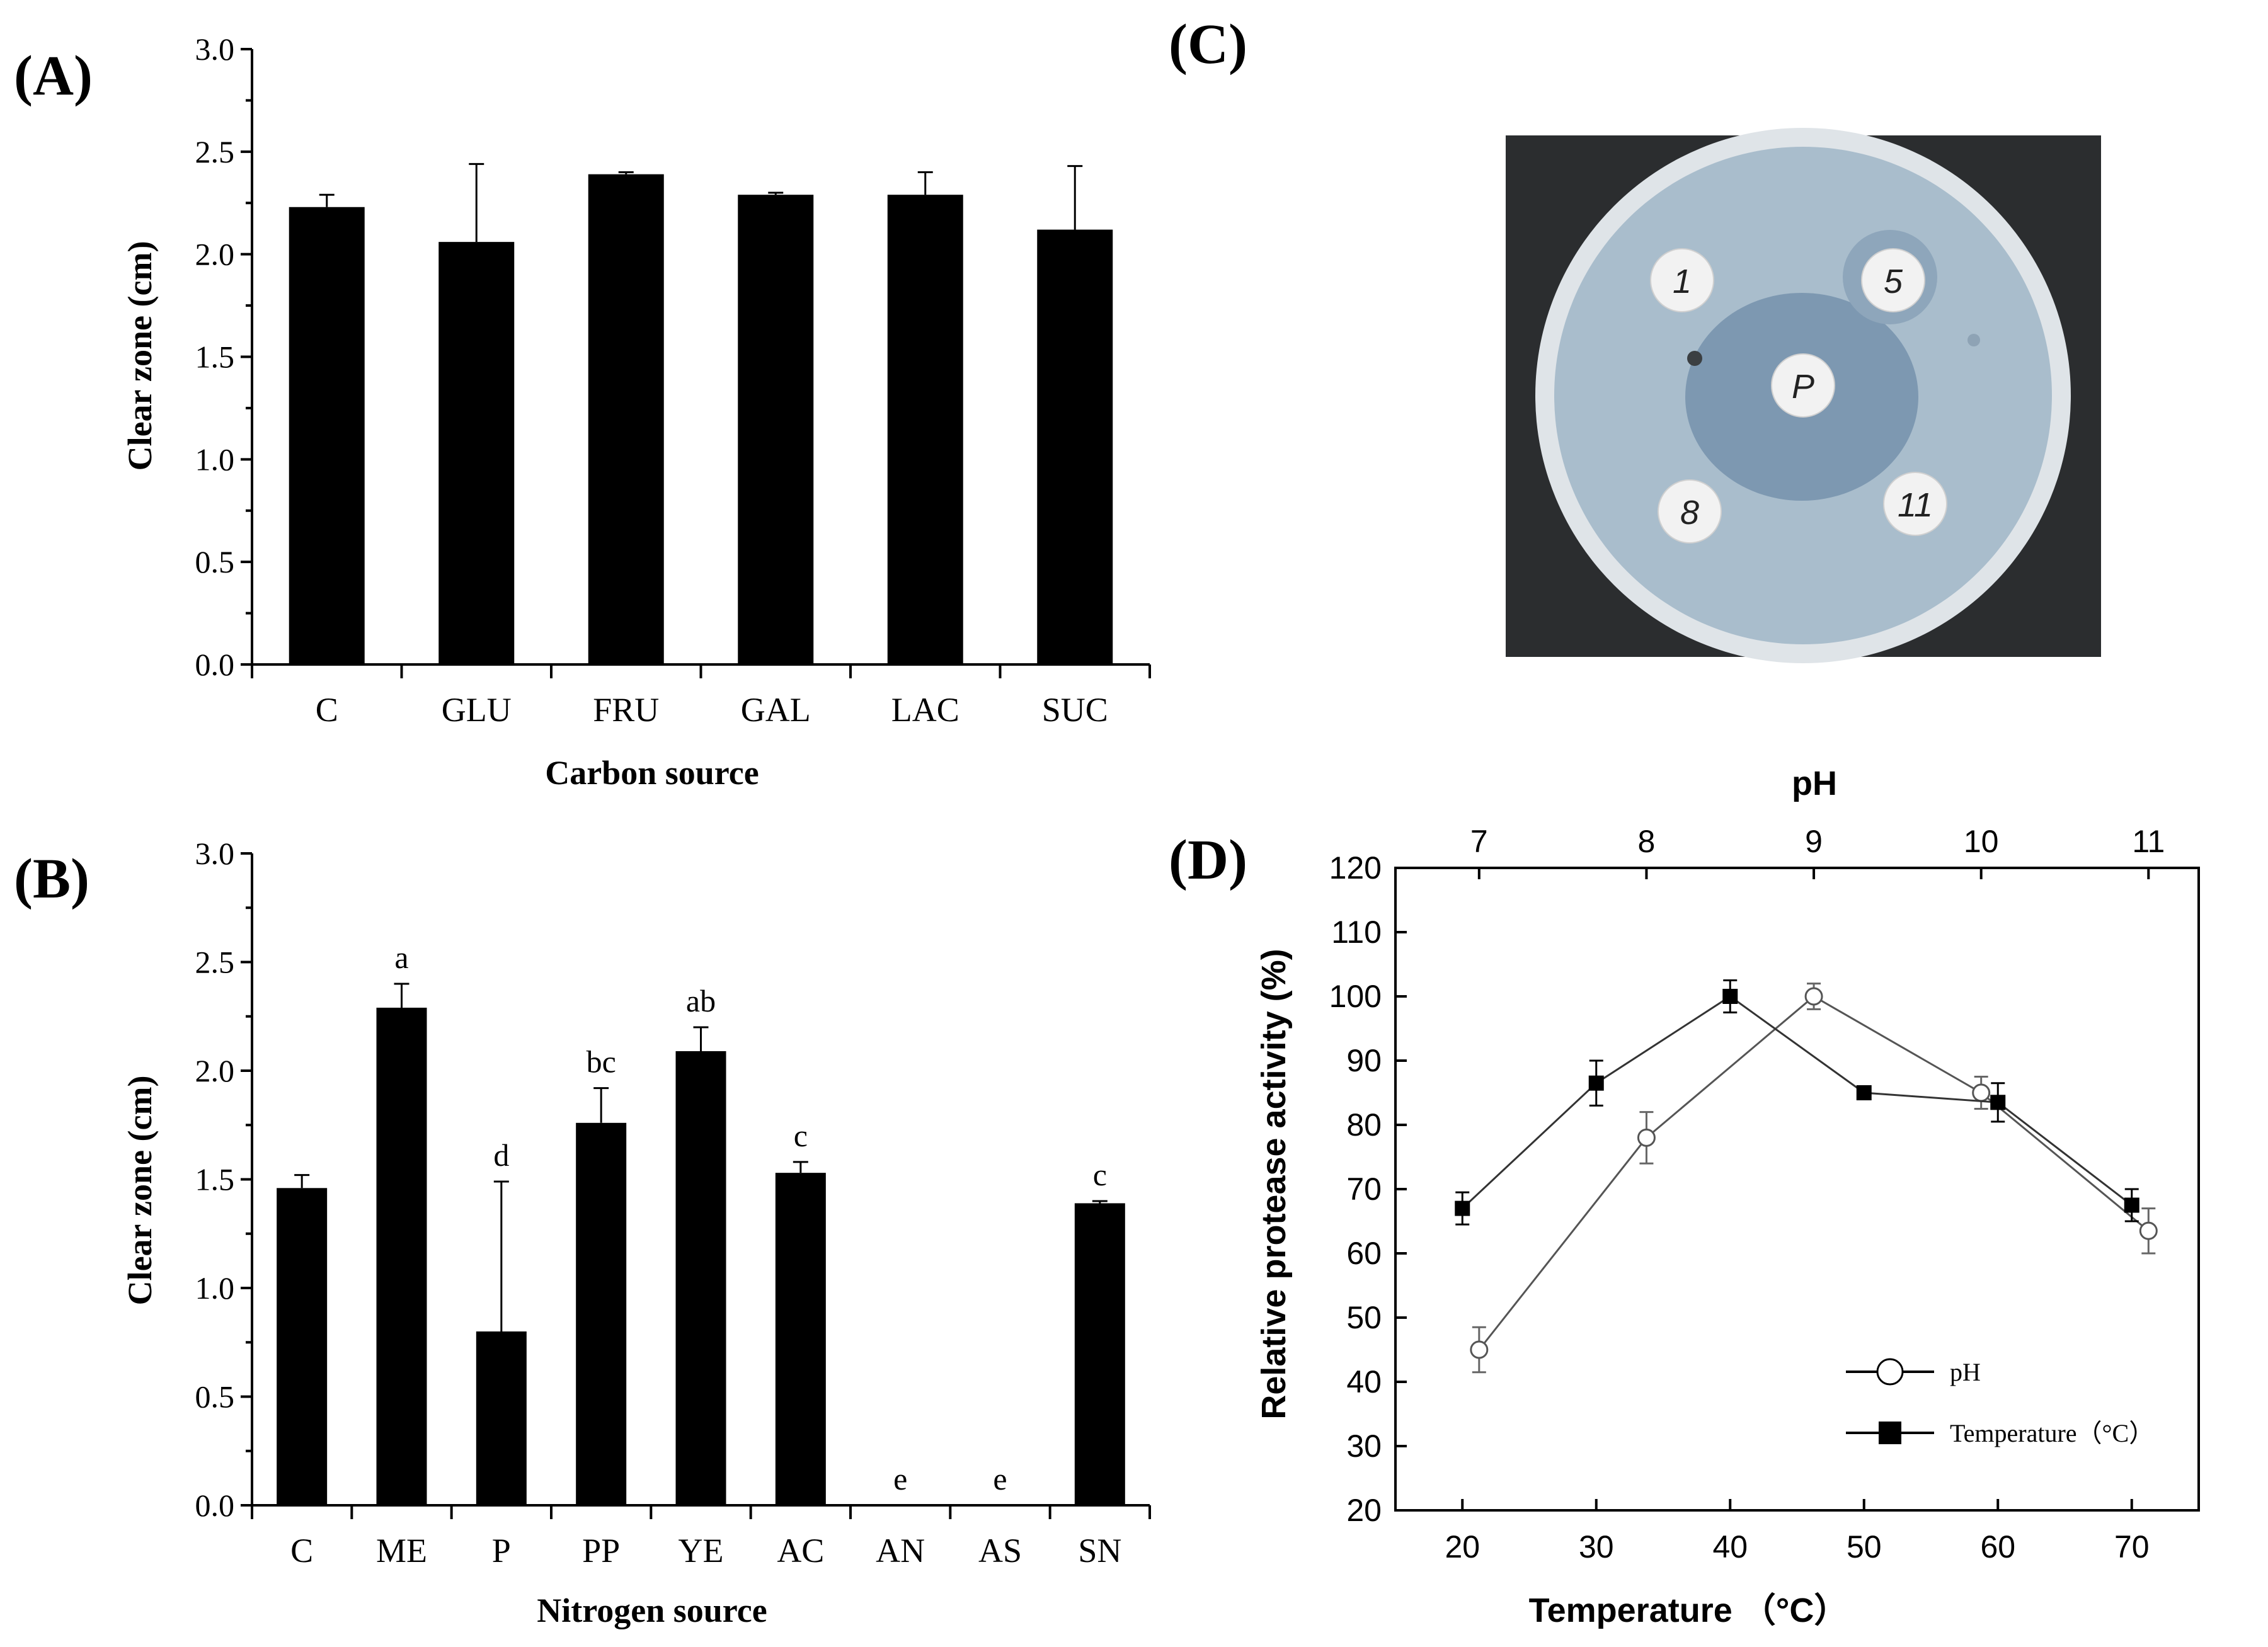  I want to click on bar-ye, so click(700, 1278).